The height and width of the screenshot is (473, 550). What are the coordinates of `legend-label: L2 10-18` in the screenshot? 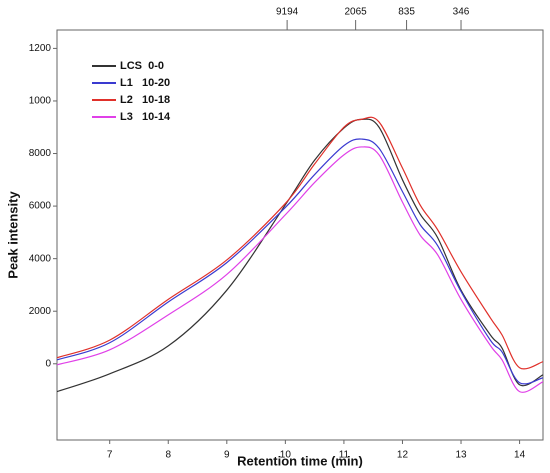 It's located at (145, 100).